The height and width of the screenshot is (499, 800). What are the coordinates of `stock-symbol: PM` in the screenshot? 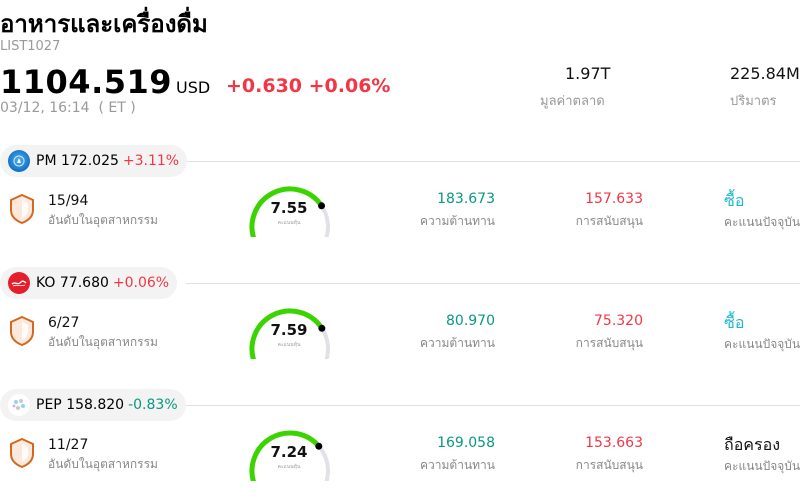 It's located at (46, 161).